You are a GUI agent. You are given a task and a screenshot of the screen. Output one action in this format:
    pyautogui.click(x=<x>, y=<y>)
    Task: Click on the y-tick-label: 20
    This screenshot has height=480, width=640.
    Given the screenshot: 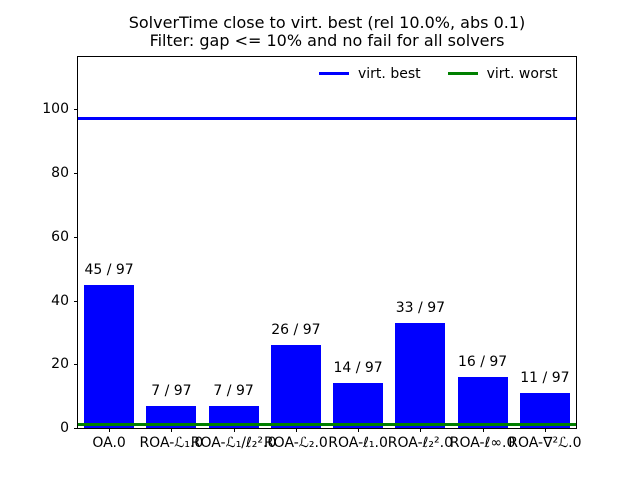 What is the action you would take?
    pyautogui.click(x=60, y=364)
    